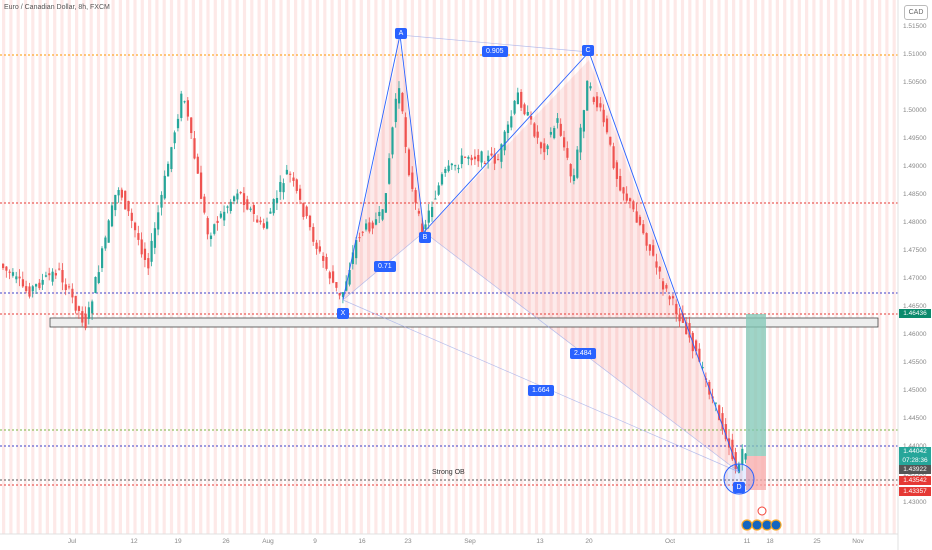 The width and height of the screenshot is (932, 550). What do you see at coordinates (464, 322) in the screenshot?
I see `order-block-zone` at bounding box center [464, 322].